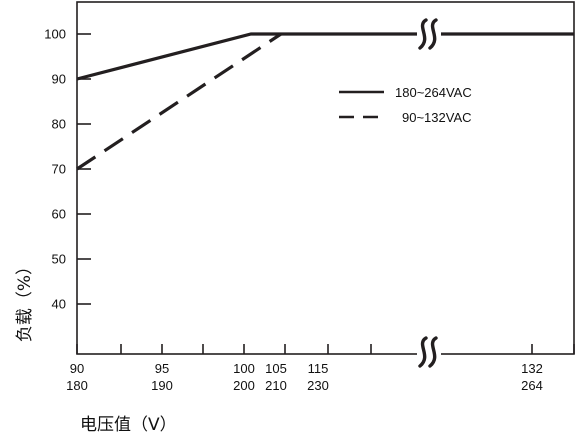  What do you see at coordinates (59, 304) in the screenshot?
I see `y-tick-label: 40` at bounding box center [59, 304].